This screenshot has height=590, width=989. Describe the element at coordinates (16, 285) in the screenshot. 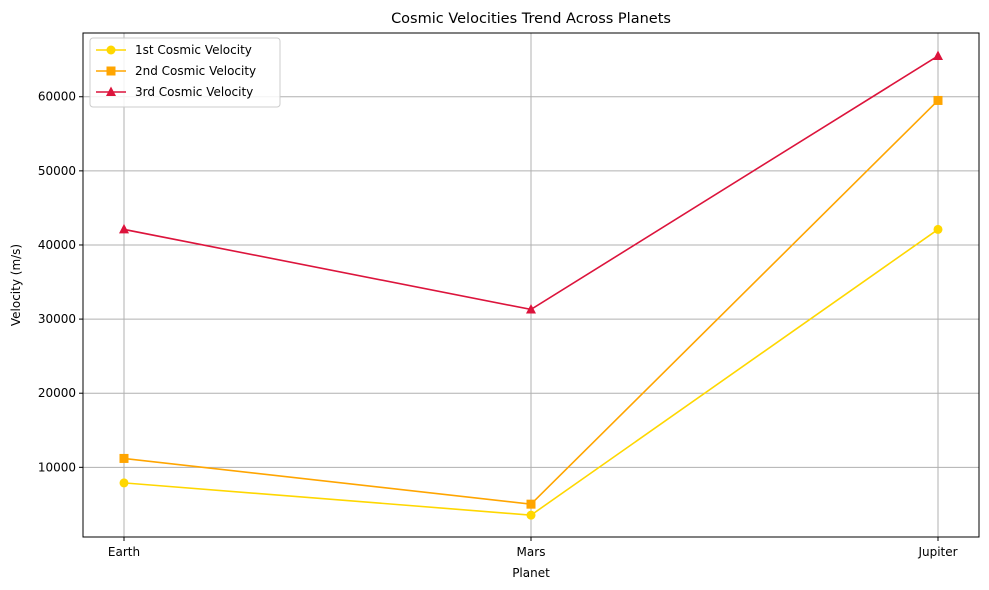

I see `y-axis-title: Velocity (m/s)` at that location.